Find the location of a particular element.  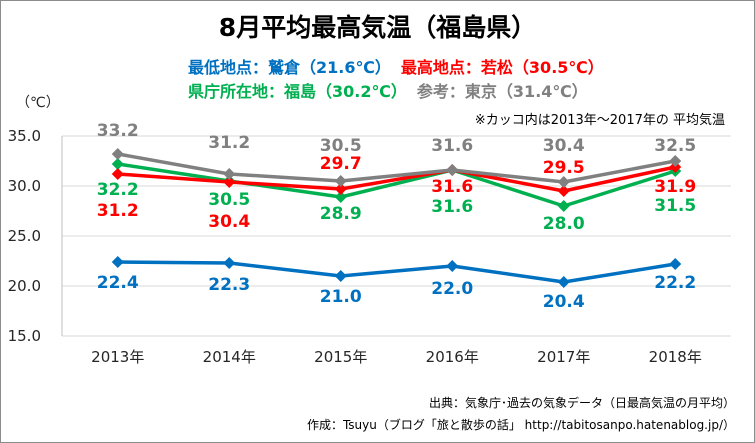

data-label-series-1: 21.0 is located at coordinates (341, 297).